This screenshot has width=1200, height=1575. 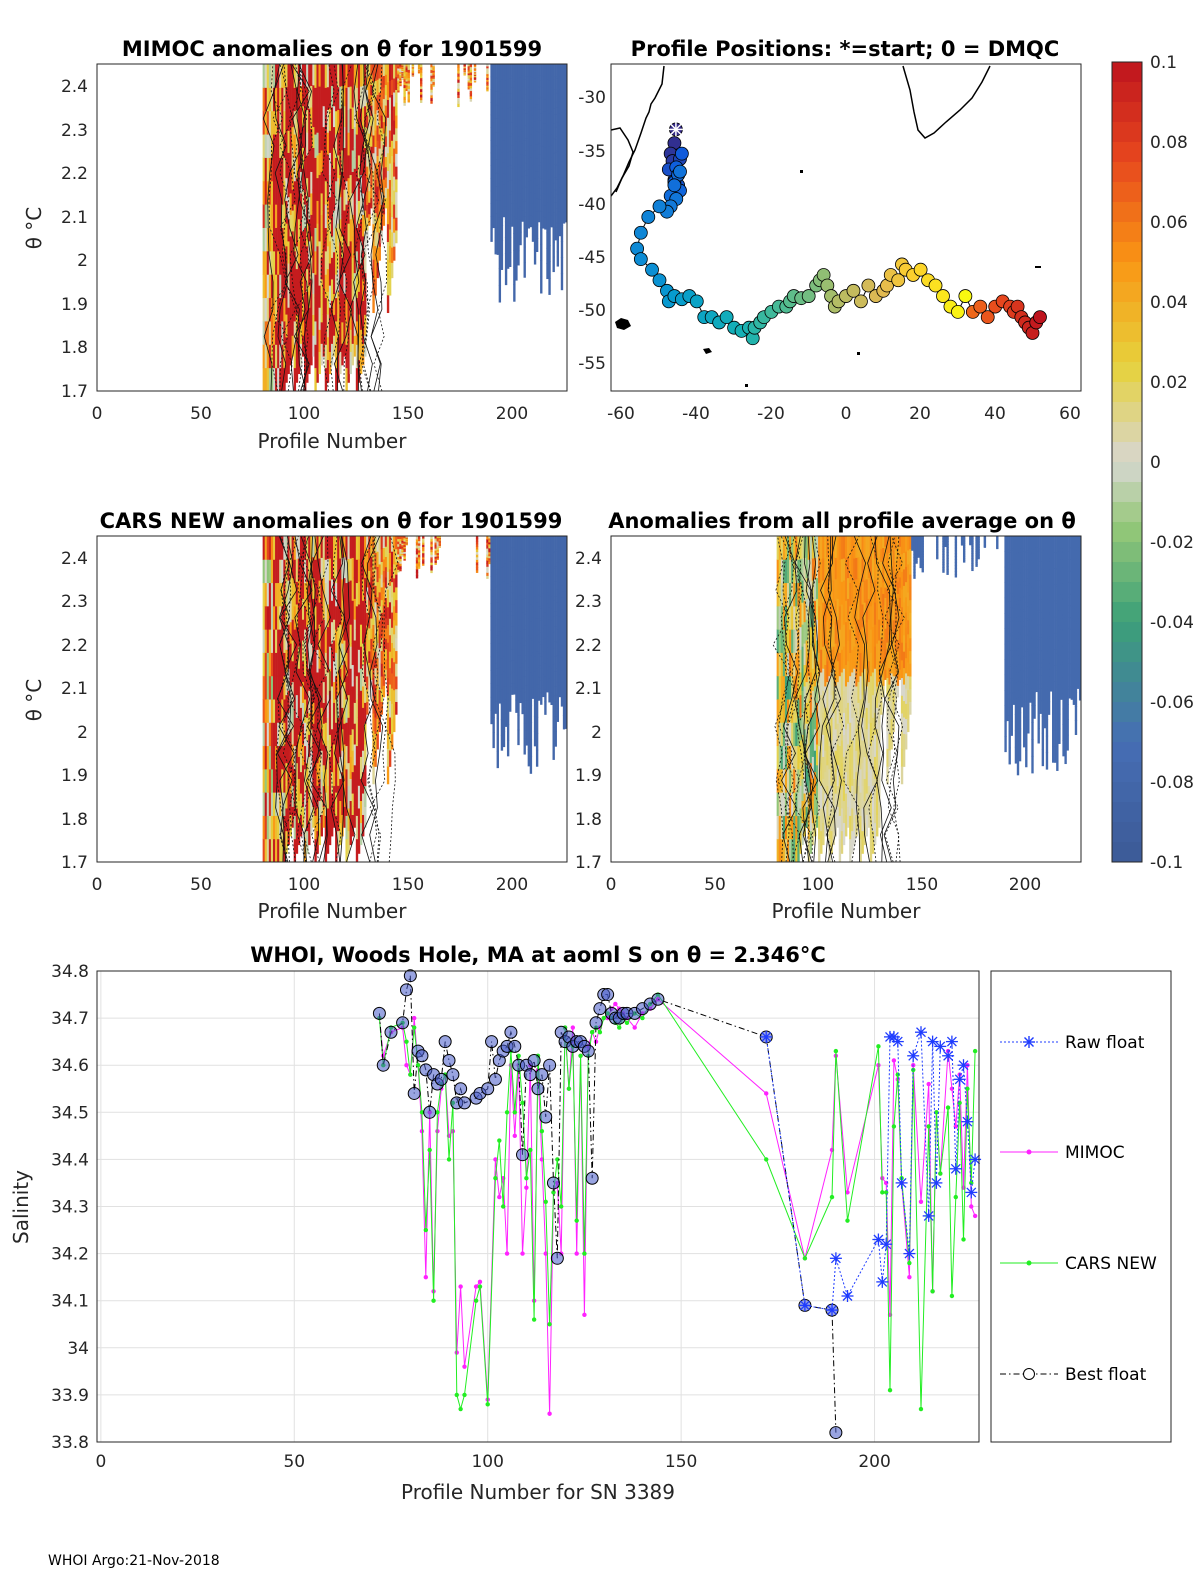 I want to click on island, so click(x=858, y=353).